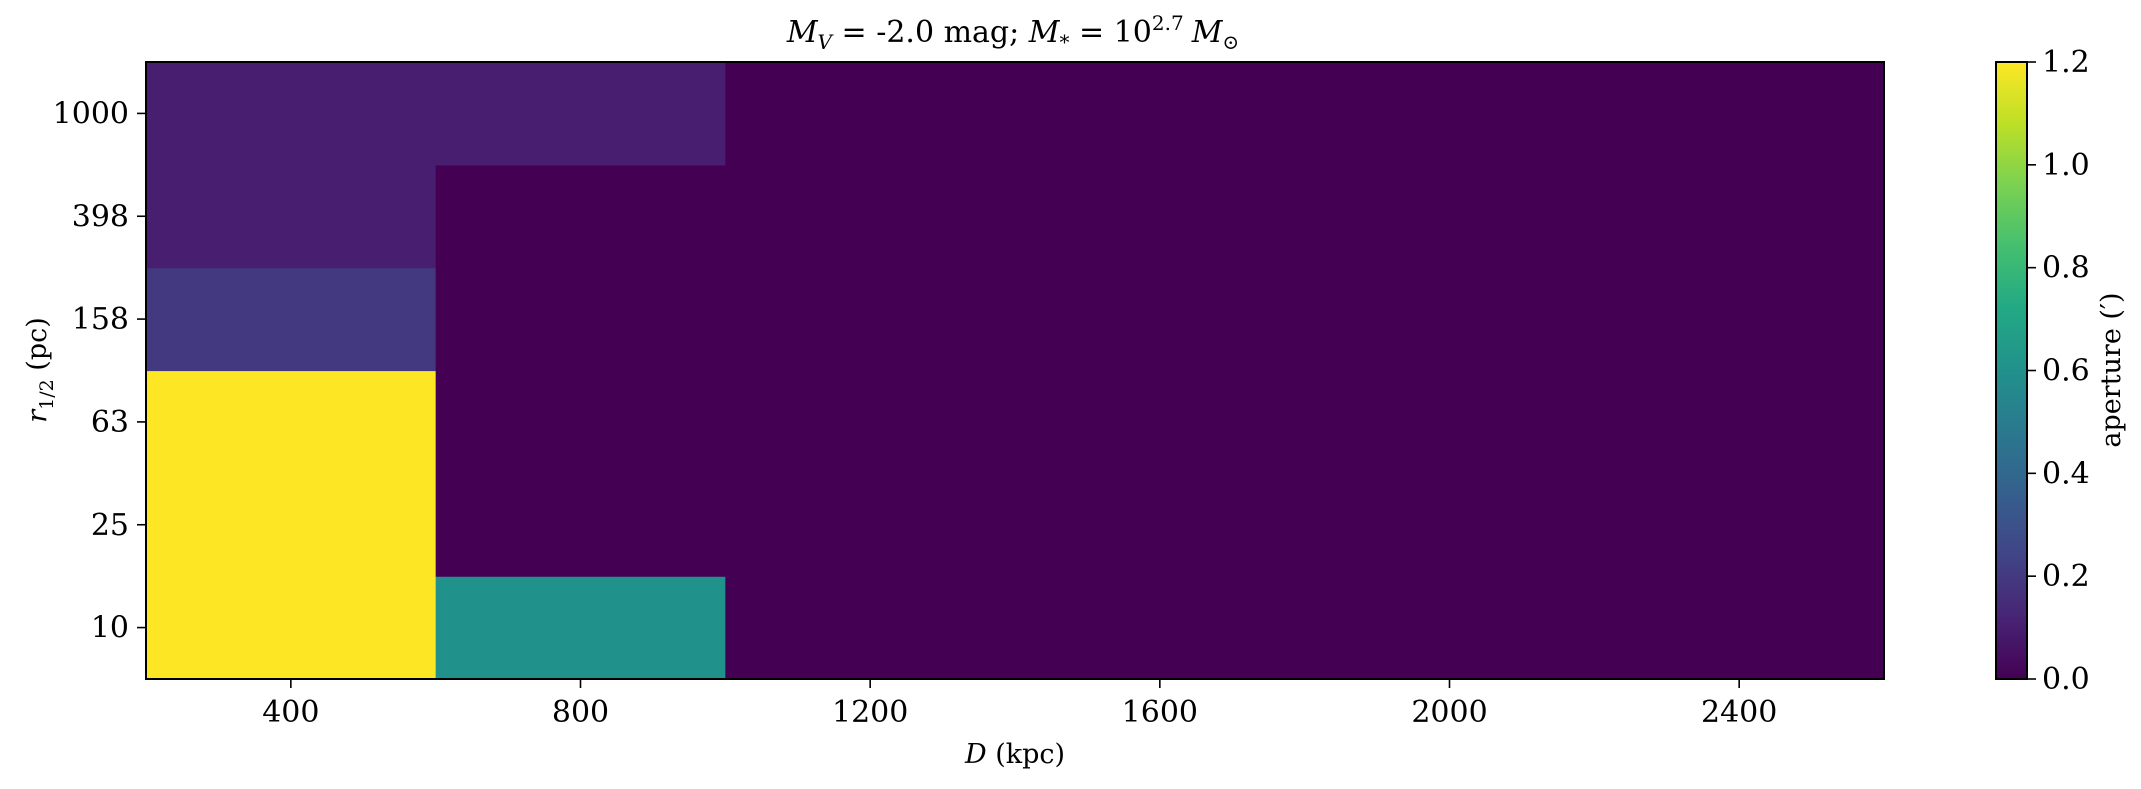  What do you see at coordinates (1739, 712) in the screenshot?
I see `x-tick-label: 2400` at bounding box center [1739, 712].